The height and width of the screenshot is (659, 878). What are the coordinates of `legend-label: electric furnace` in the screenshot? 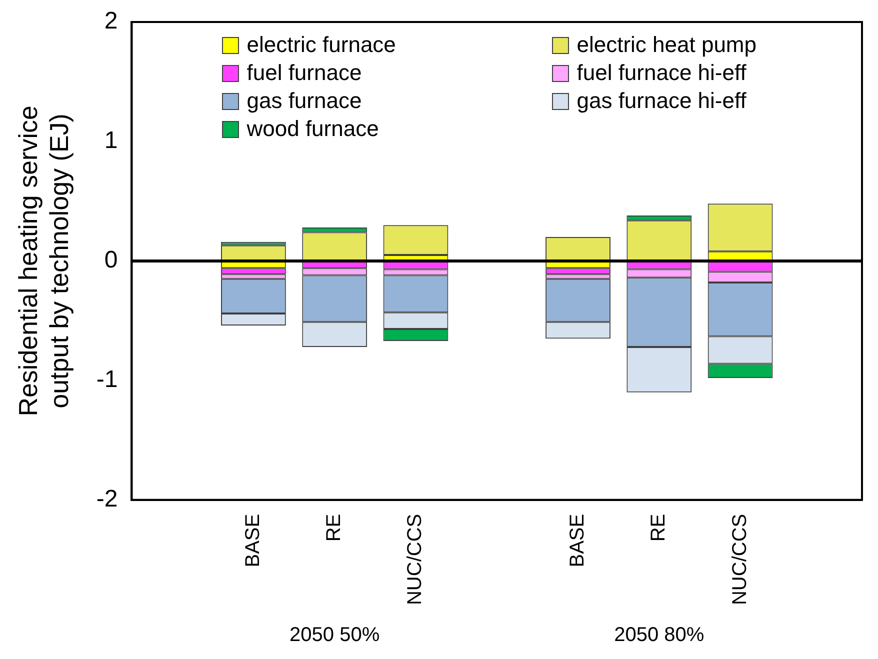 It's located at (321, 45).